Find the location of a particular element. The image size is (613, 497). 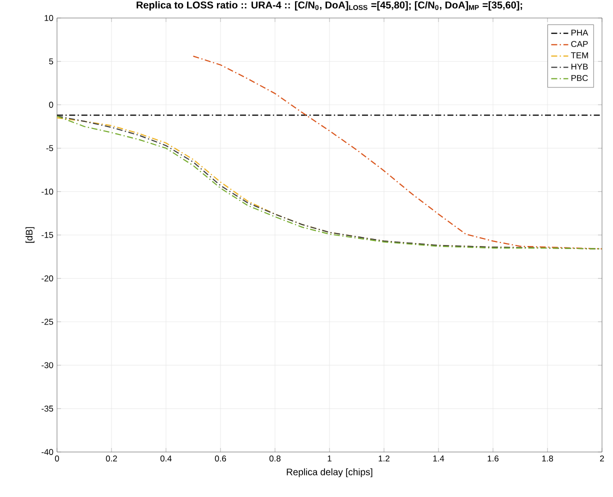

x-tick-label: 0.2 is located at coordinates (111, 459).